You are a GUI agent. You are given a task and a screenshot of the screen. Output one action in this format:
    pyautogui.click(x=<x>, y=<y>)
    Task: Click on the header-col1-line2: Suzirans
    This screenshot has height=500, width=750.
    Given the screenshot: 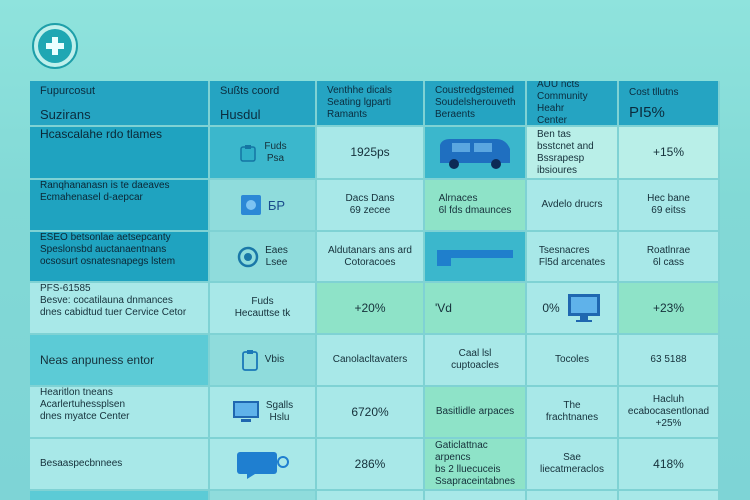 What is the action you would take?
    pyautogui.click(x=65, y=114)
    